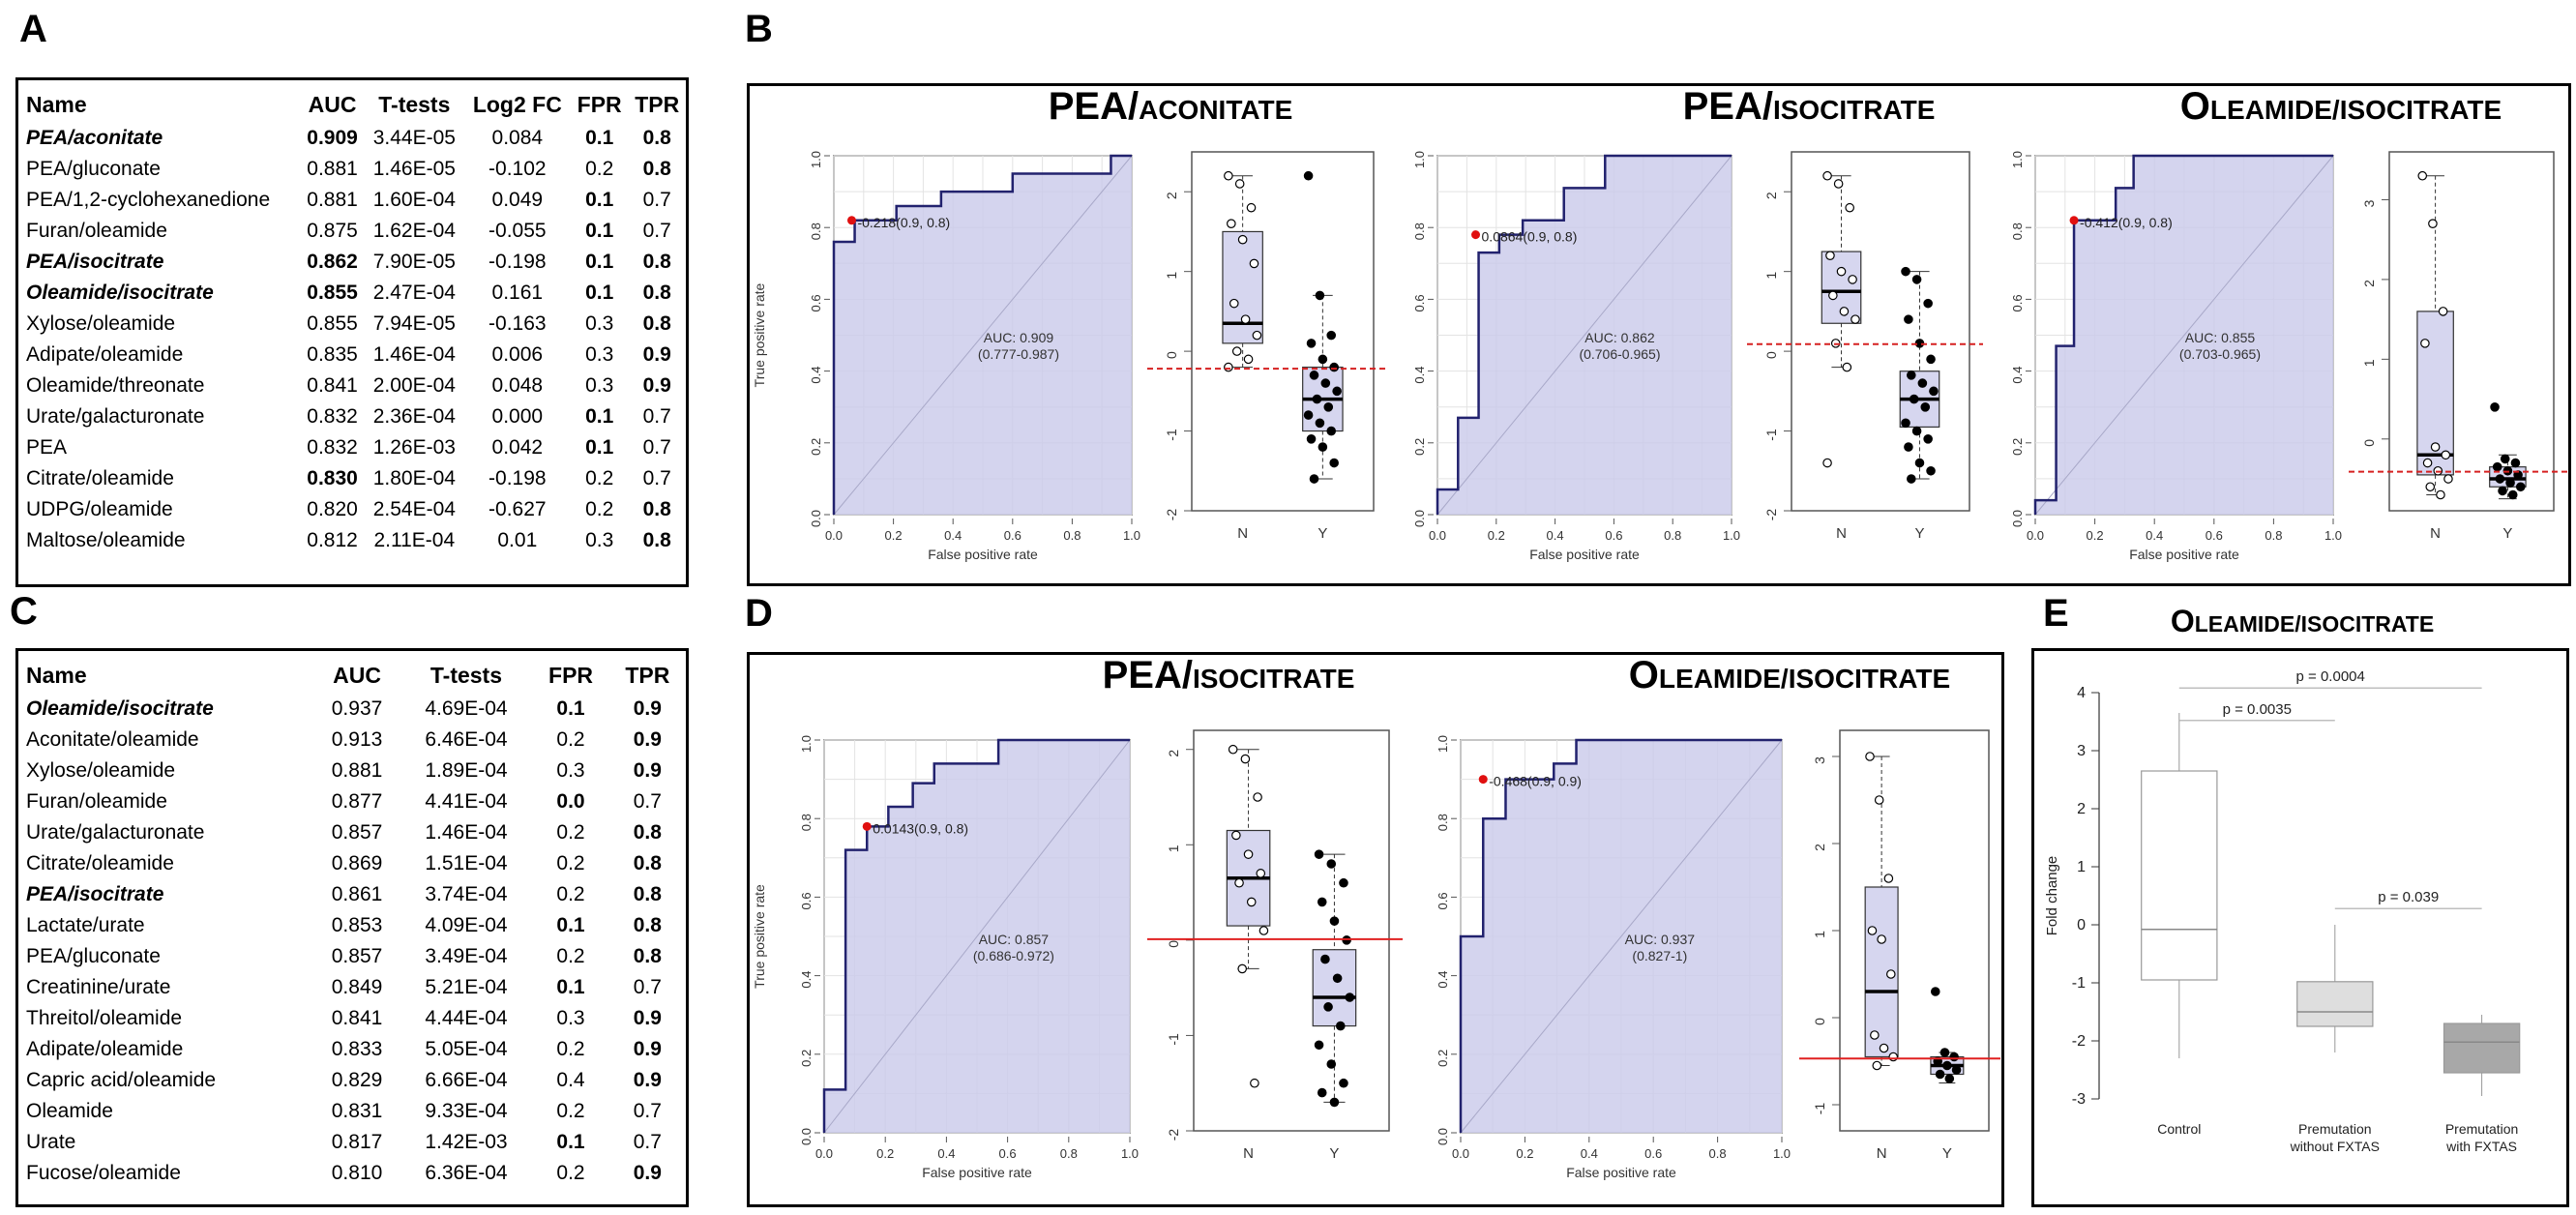 The width and height of the screenshot is (2576, 1215). What do you see at coordinates (983, 554) in the screenshot?
I see `x-axis-label: False positive rate` at bounding box center [983, 554].